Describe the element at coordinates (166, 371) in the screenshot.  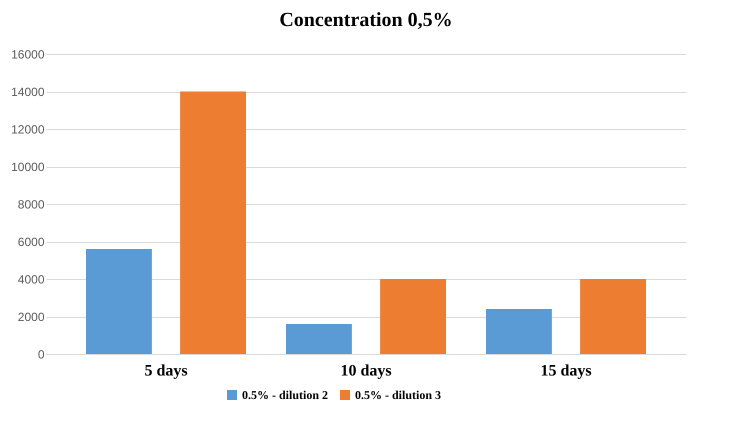
I see `x-tick-label: 5 days` at that location.